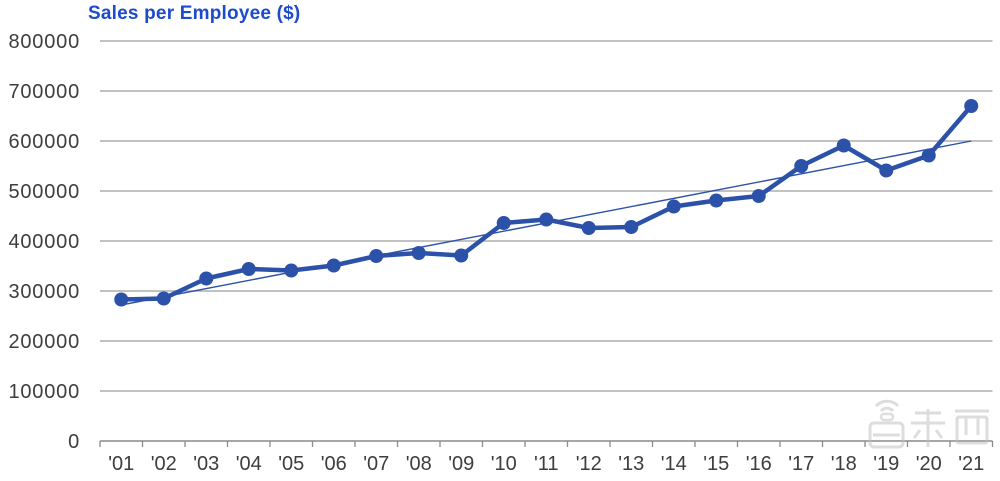 This screenshot has width=1000, height=481. Describe the element at coordinates (929, 464) in the screenshot. I see `x-tick-label: '20` at that location.